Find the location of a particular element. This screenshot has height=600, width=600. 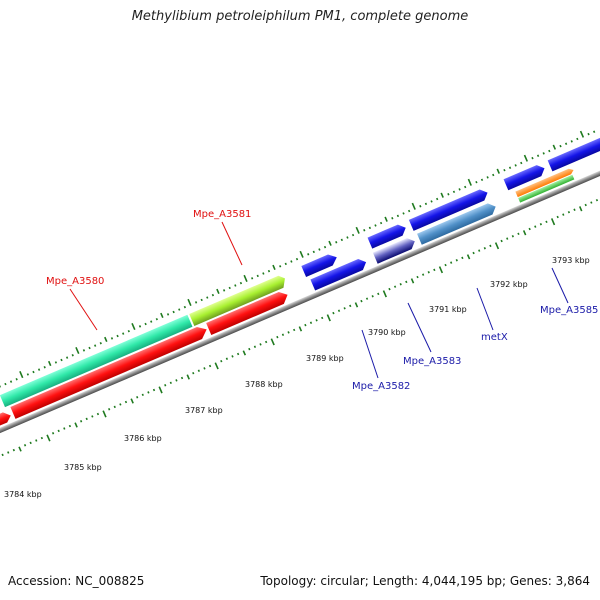

gene-label-mpe-a3583: Mpe_A3583 is located at coordinates (432, 361).